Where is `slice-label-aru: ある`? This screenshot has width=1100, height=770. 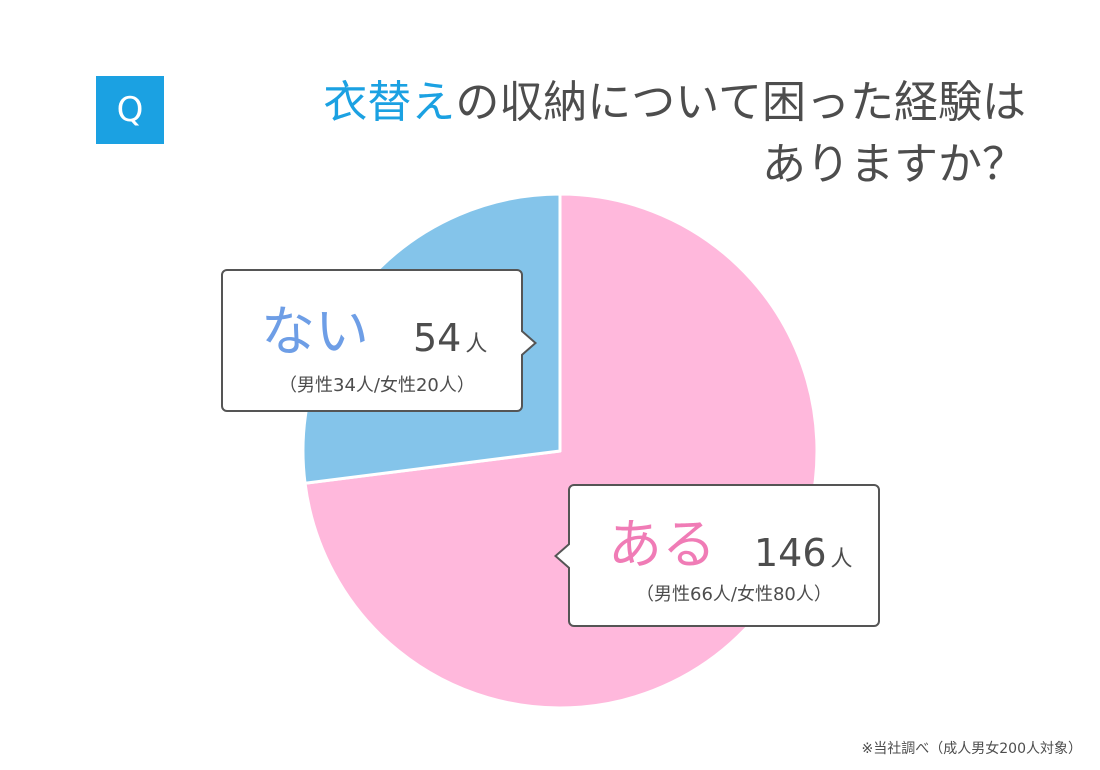
slice-label-aru: ある is located at coordinates (662, 544).